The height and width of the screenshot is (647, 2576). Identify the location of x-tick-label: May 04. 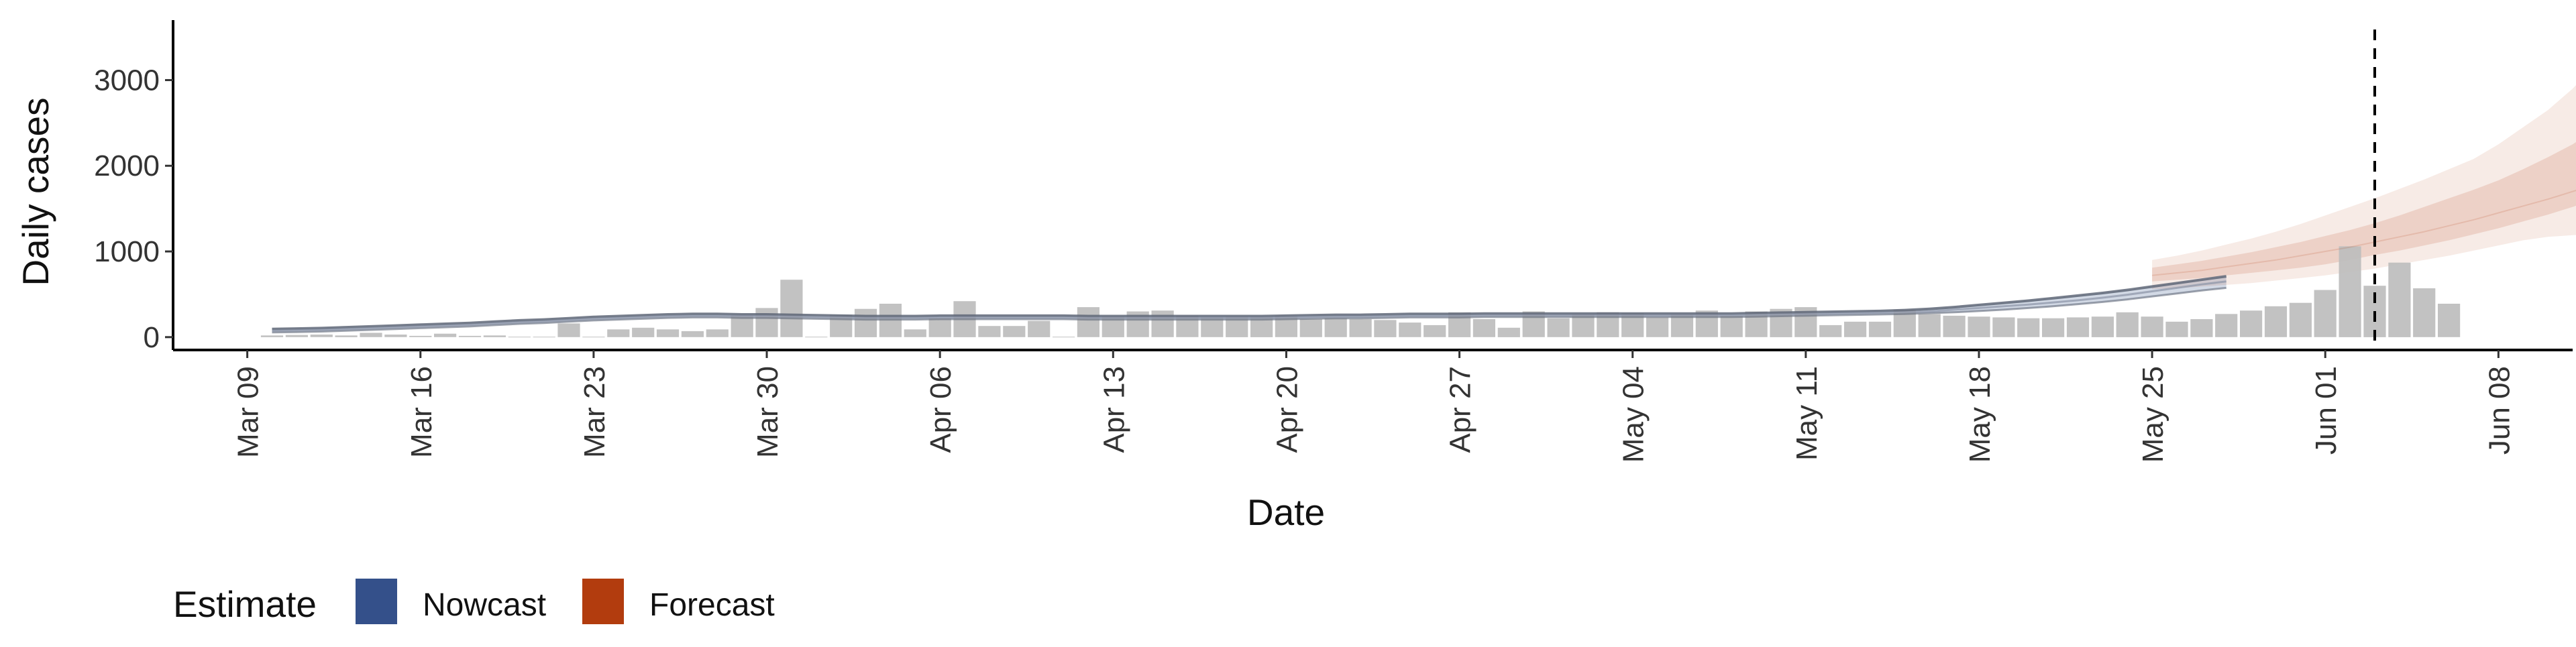
(1633, 414).